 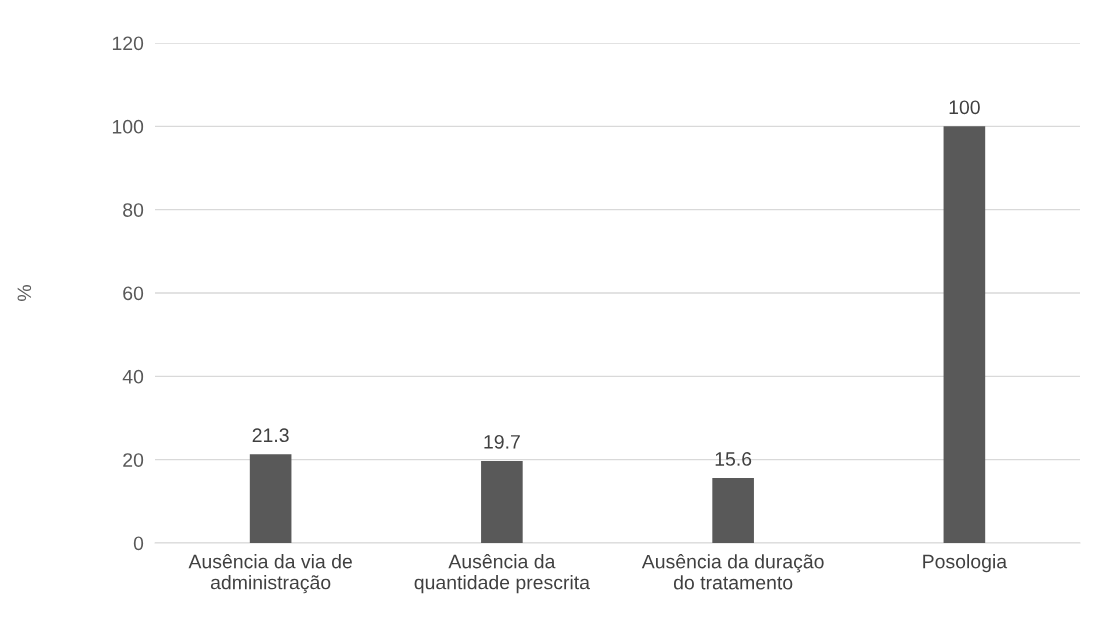 I want to click on x-tick-label: Ausência da via de administração, so click(x=270, y=574).